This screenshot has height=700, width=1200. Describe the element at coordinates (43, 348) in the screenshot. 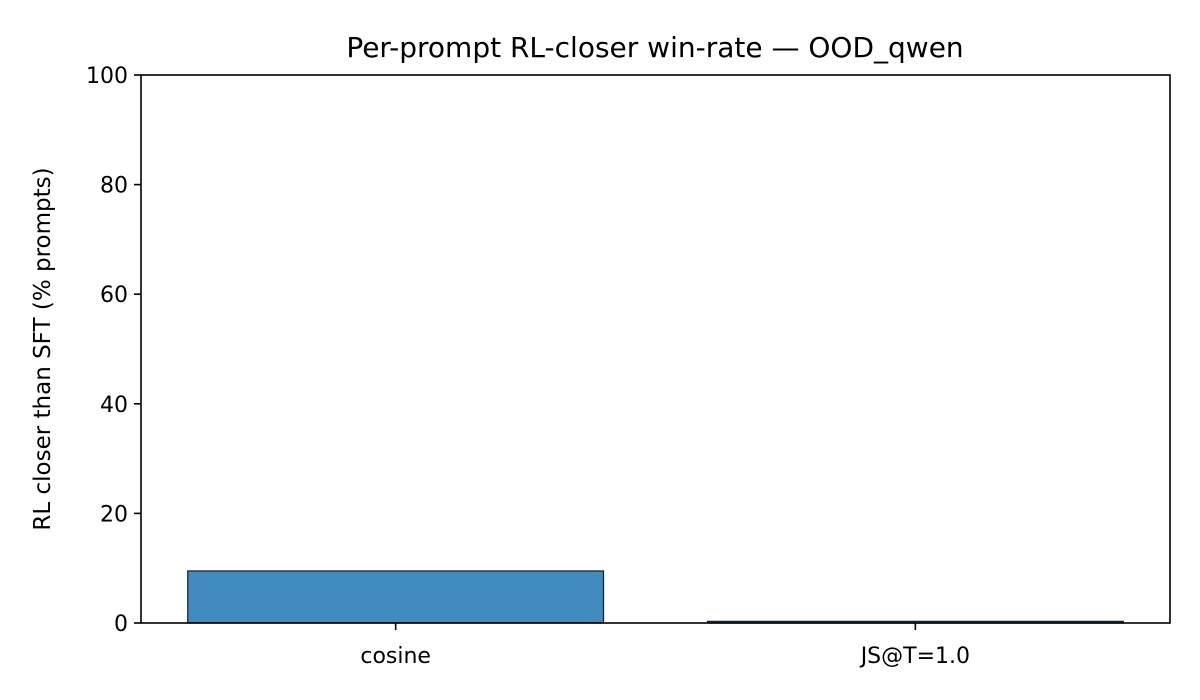

I see `y-axis-label: RL closer than SFT (% prompts)` at that location.